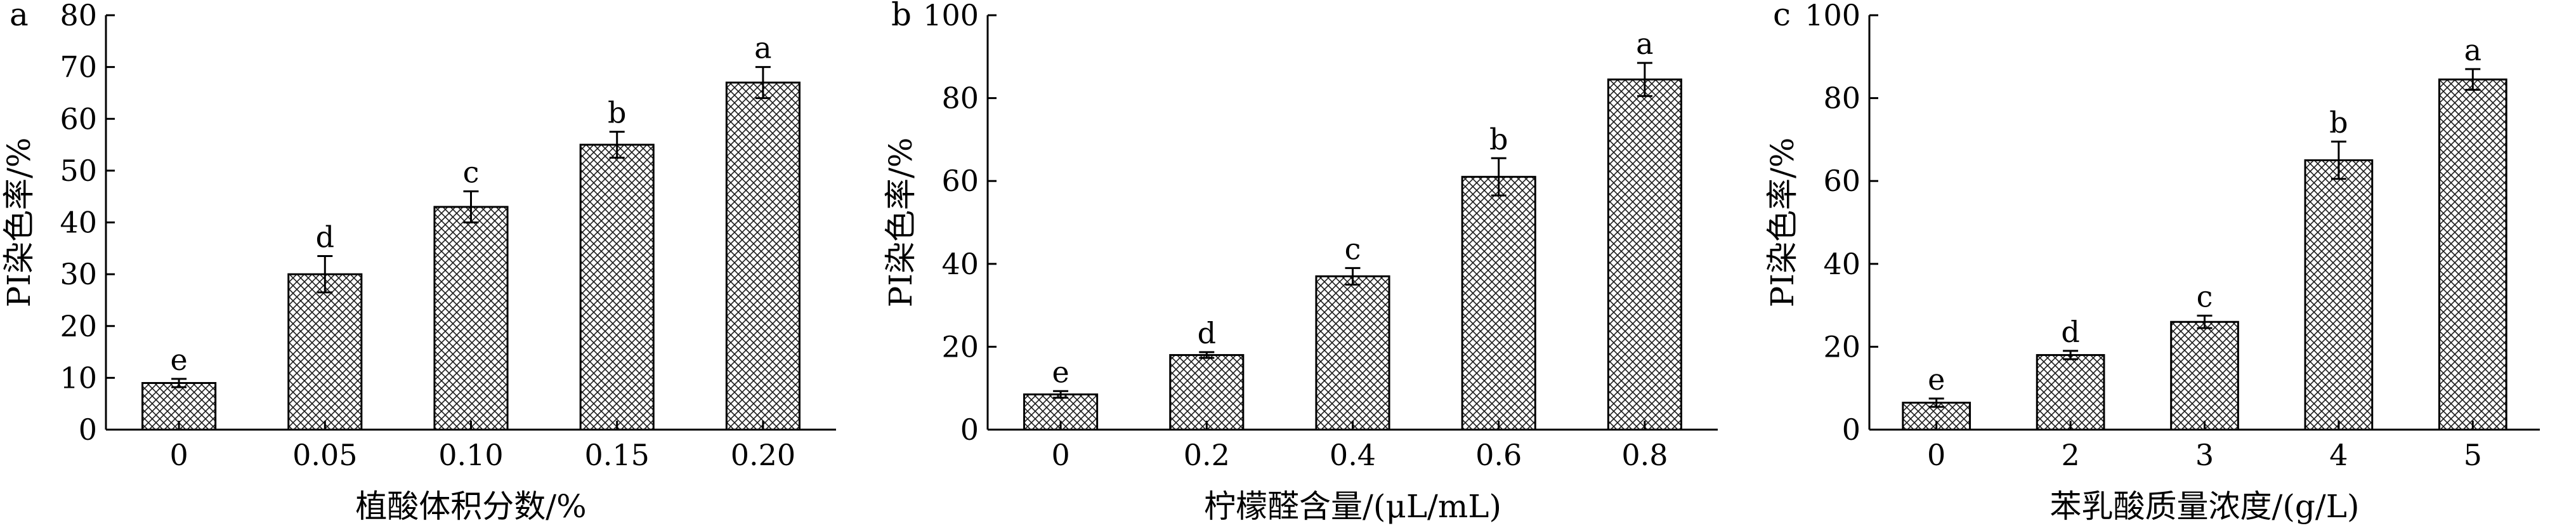 This screenshot has width=2576, height=528. Describe the element at coordinates (2070, 455) in the screenshot. I see `x-tick-label: 2` at that location.